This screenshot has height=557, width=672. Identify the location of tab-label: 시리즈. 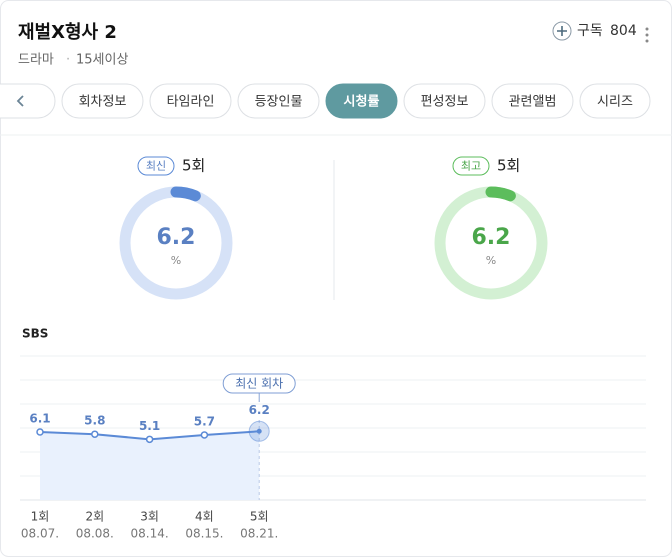
(615, 102).